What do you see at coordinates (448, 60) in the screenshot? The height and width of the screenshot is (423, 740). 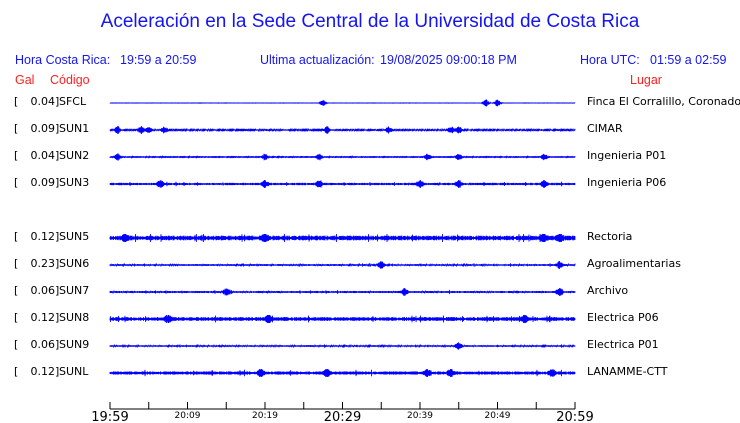 I see `update-value: 19/08/2025 09:00:18 PM` at bounding box center [448, 60].